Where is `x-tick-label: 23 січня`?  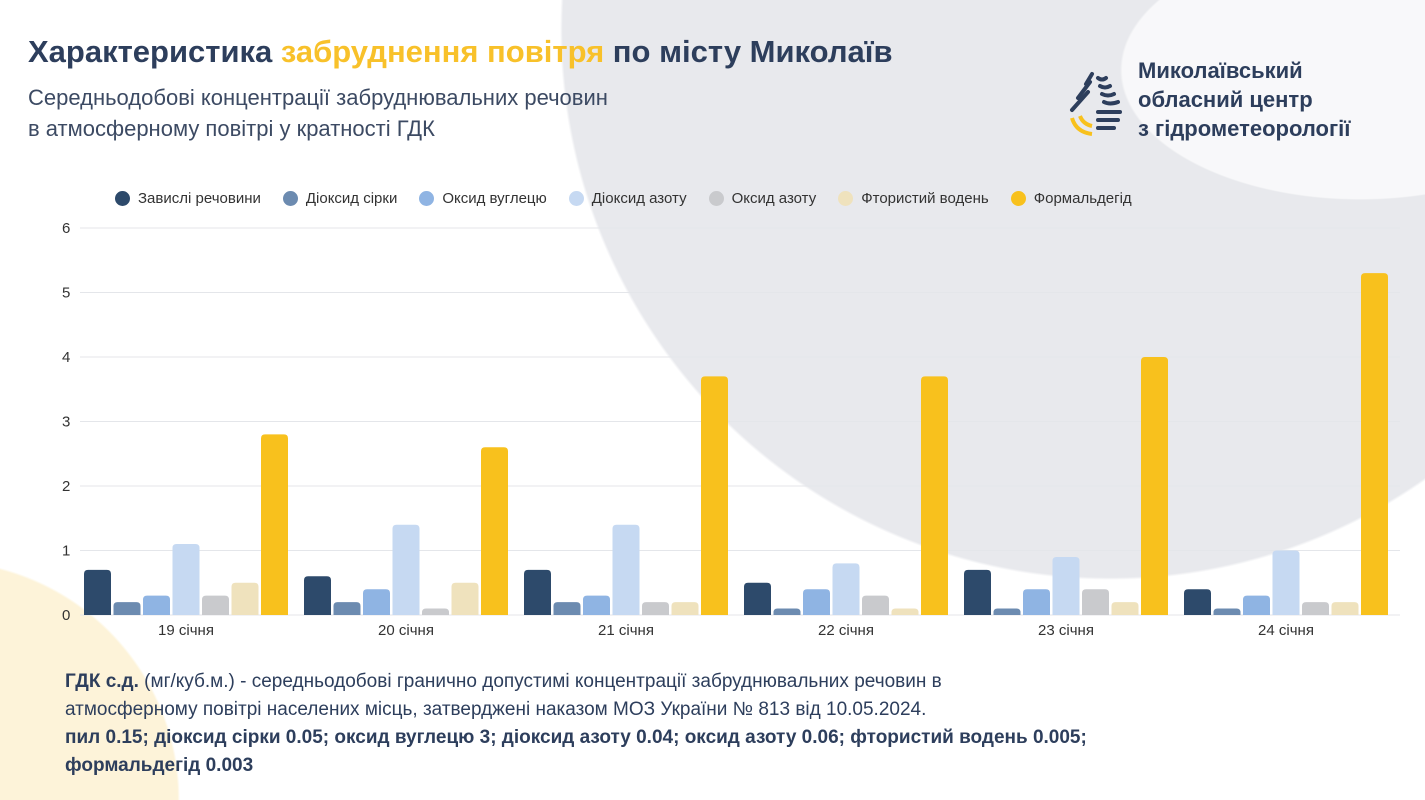 x-tick-label: 23 січня is located at coordinates (1066, 630).